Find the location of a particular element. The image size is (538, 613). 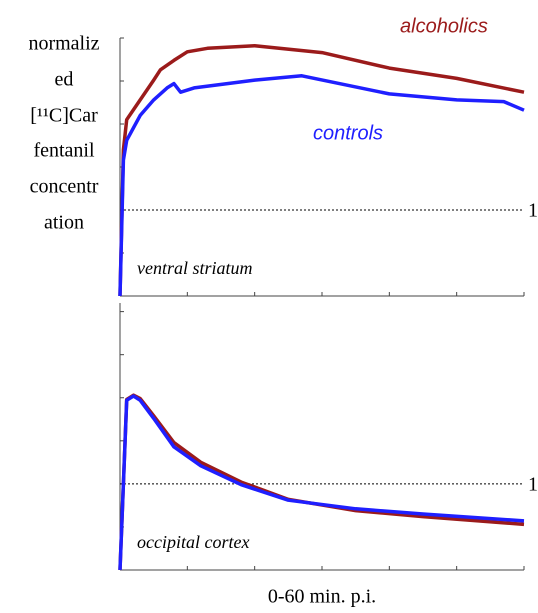

y-label-line: normaliz is located at coordinates (63, 44).